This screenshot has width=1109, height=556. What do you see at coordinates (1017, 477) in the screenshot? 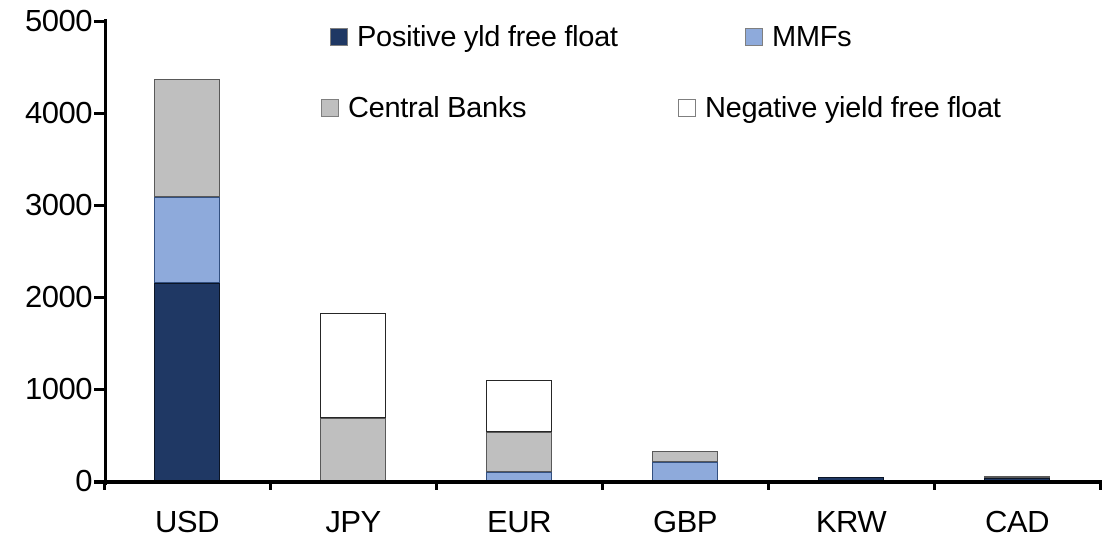
I see `bar-segment-cad-series2` at bounding box center [1017, 477].